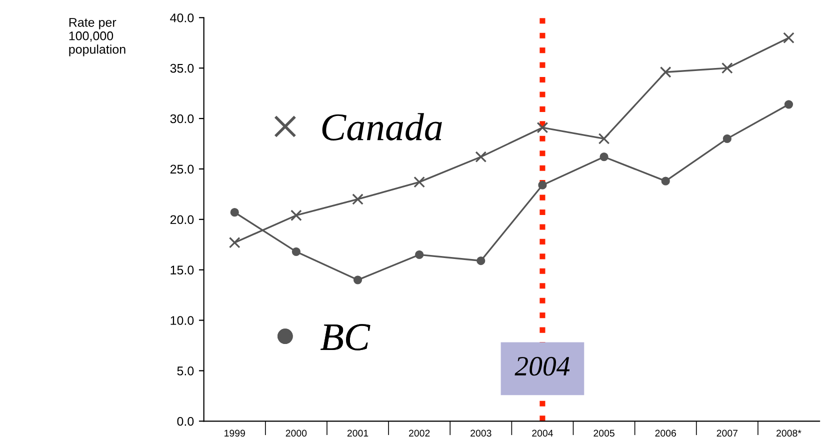 This screenshot has width=832, height=441. Describe the element at coordinates (665, 433) in the screenshot. I see `x-tick-label: 2006` at that location.